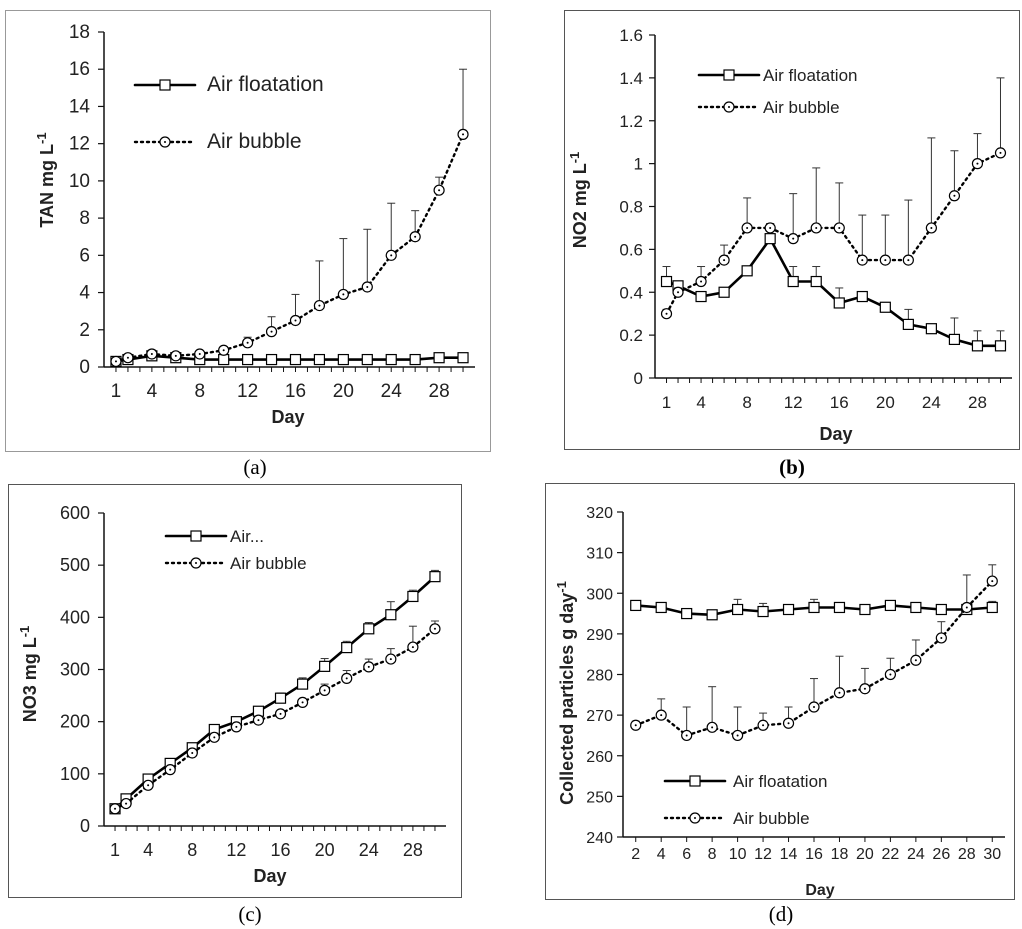 The height and width of the screenshot is (929, 1022). What do you see at coordinates (79, 144) in the screenshot?
I see `y-tick-label: 12` at bounding box center [79, 144].